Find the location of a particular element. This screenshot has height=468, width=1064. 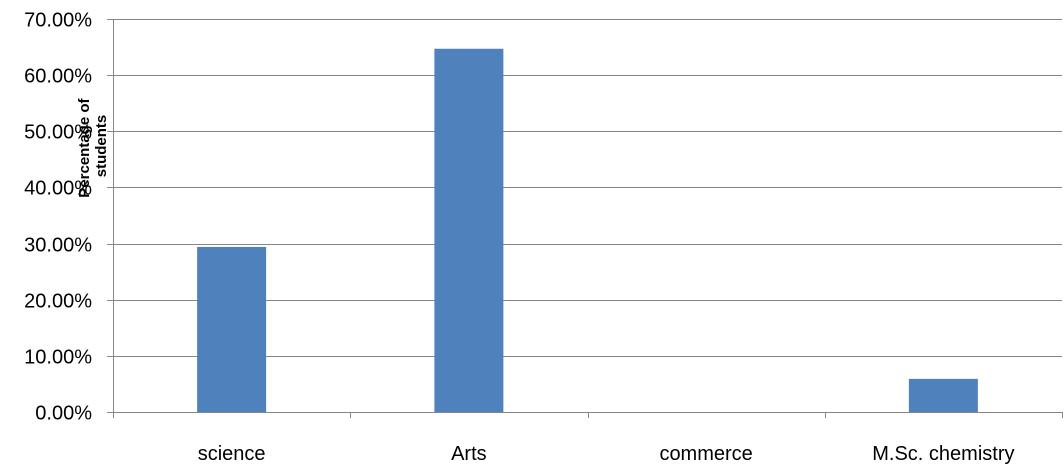

x-tick-labels: science Arts commerce M.Sc. chemistry is located at coordinates (606, 454).